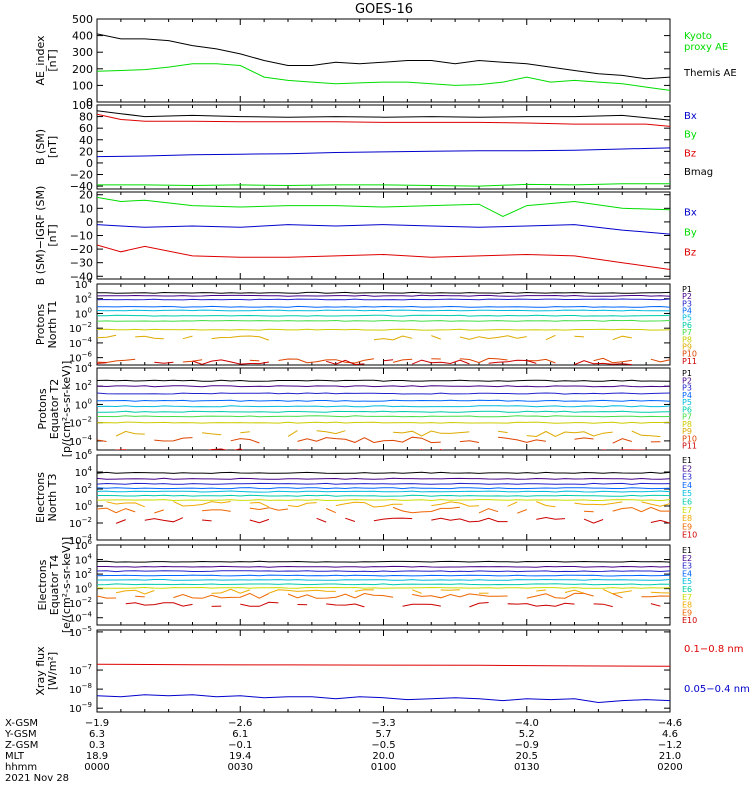 This screenshot has height=800, width=750. Describe the element at coordinates (383, 561) in the screenshot. I see `channel-e1` at that location.